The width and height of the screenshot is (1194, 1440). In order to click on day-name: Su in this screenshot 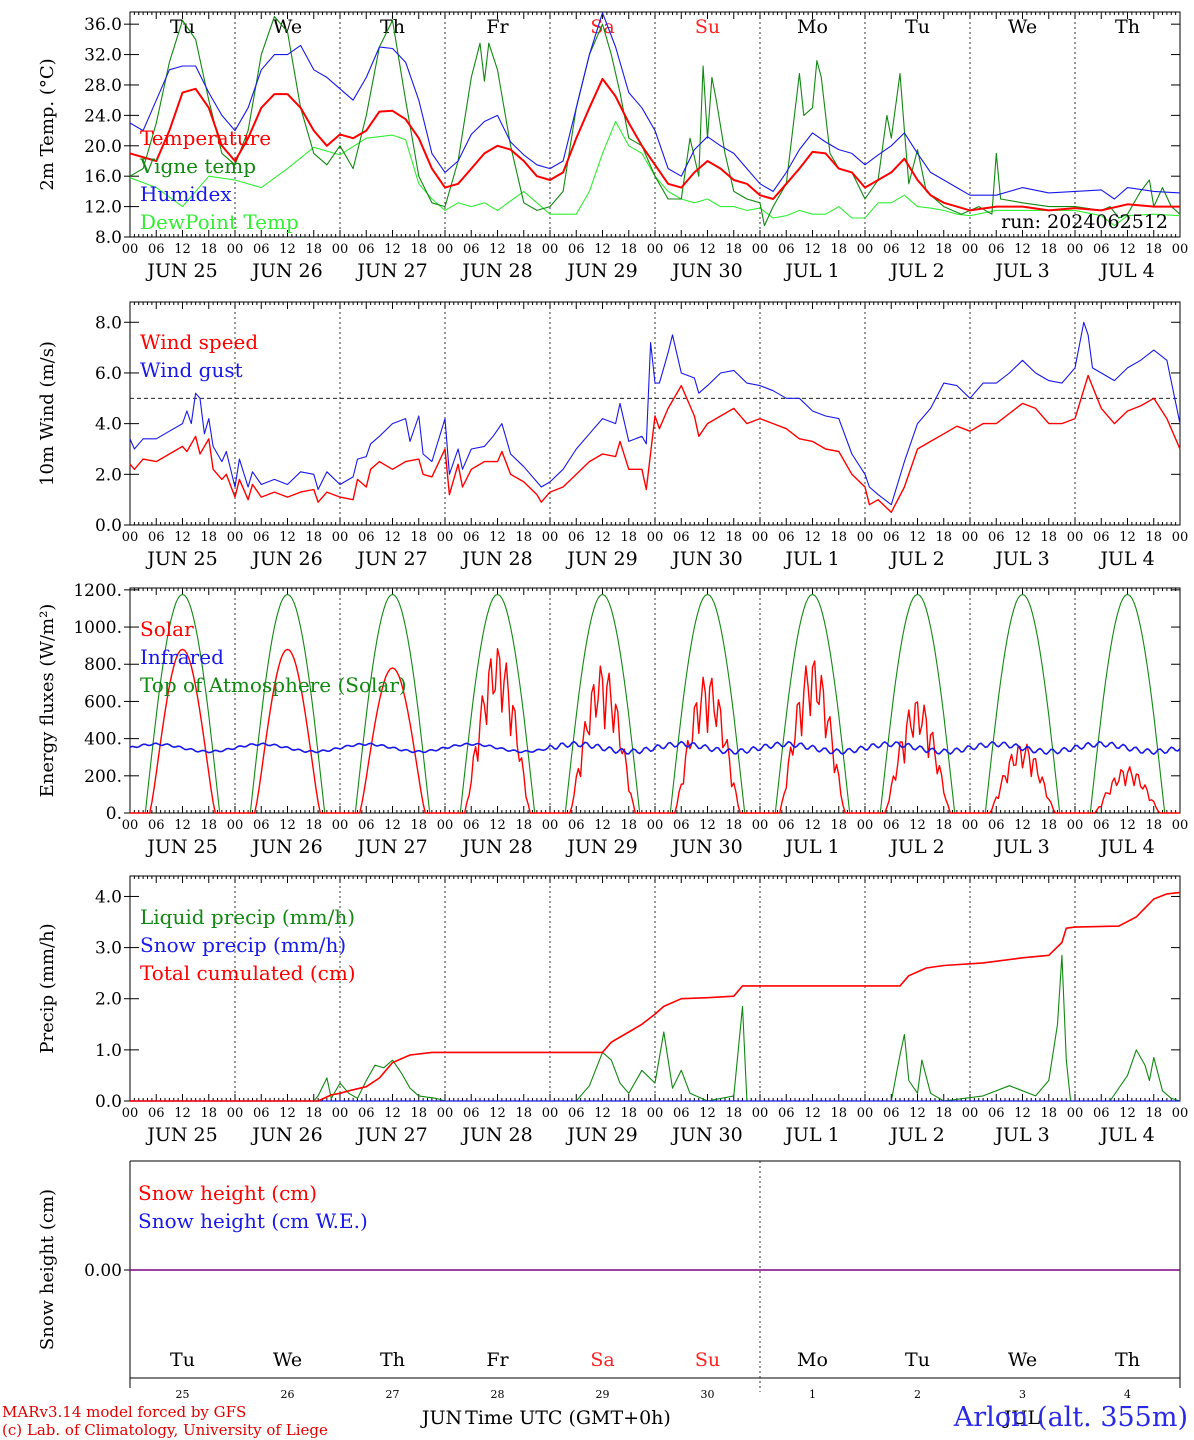, I will do `click(707, 27)`.